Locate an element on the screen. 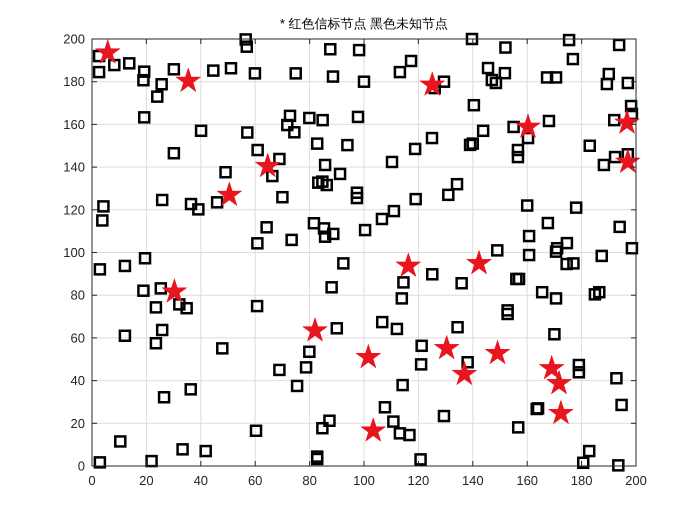 This screenshot has height=525, width=700. y-tick-label: 140 is located at coordinates (74, 167).